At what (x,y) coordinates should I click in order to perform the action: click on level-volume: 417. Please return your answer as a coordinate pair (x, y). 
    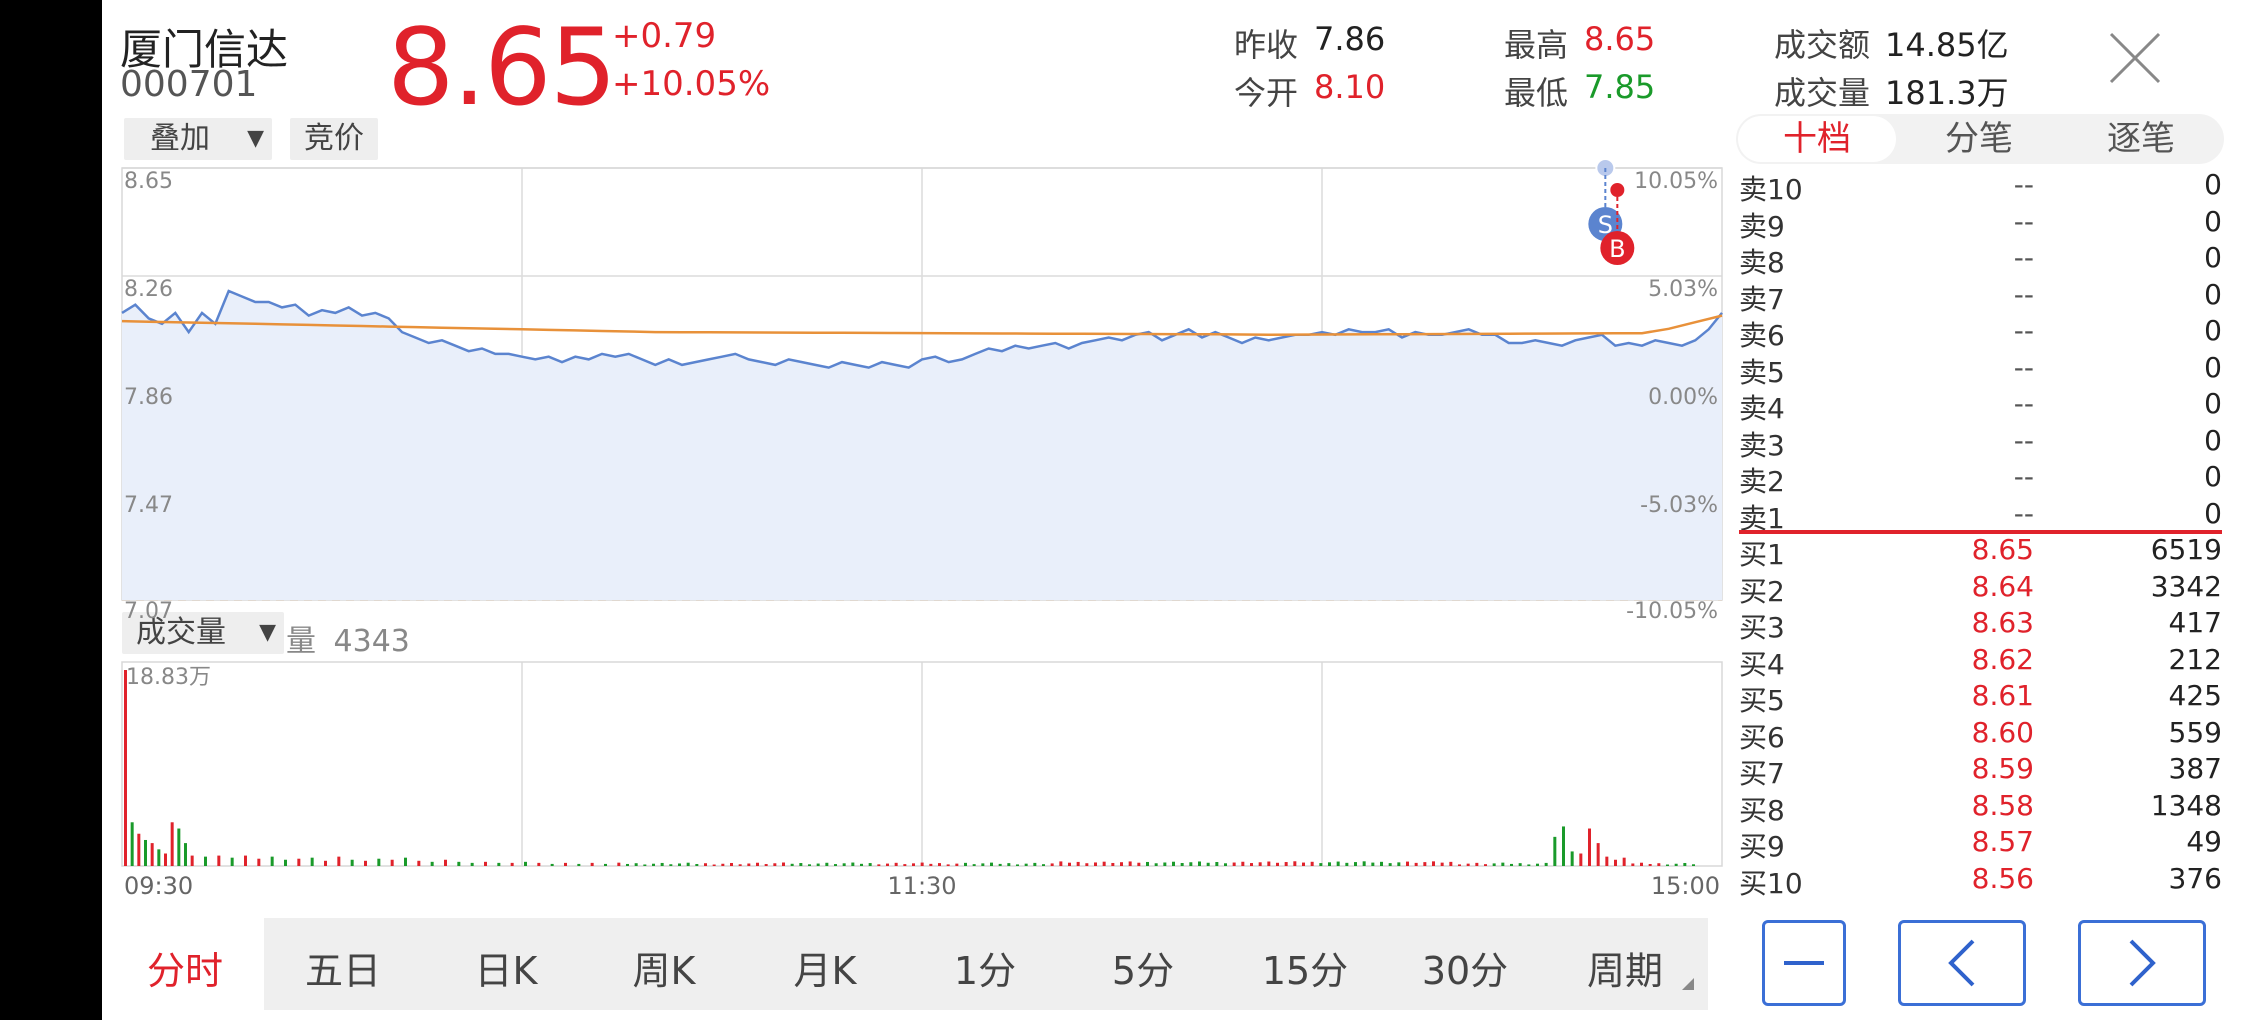
    Looking at the image, I should click on (2195, 622).